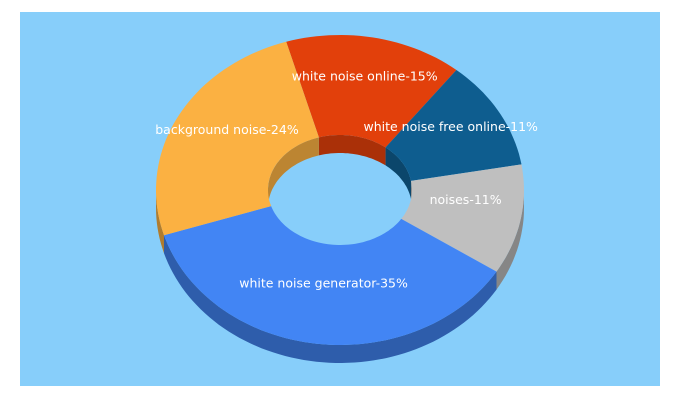 The height and width of the screenshot is (404, 680). Describe the element at coordinates (365, 75) in the screenshot. I see `slice-label: white noise online-15%` at that location.